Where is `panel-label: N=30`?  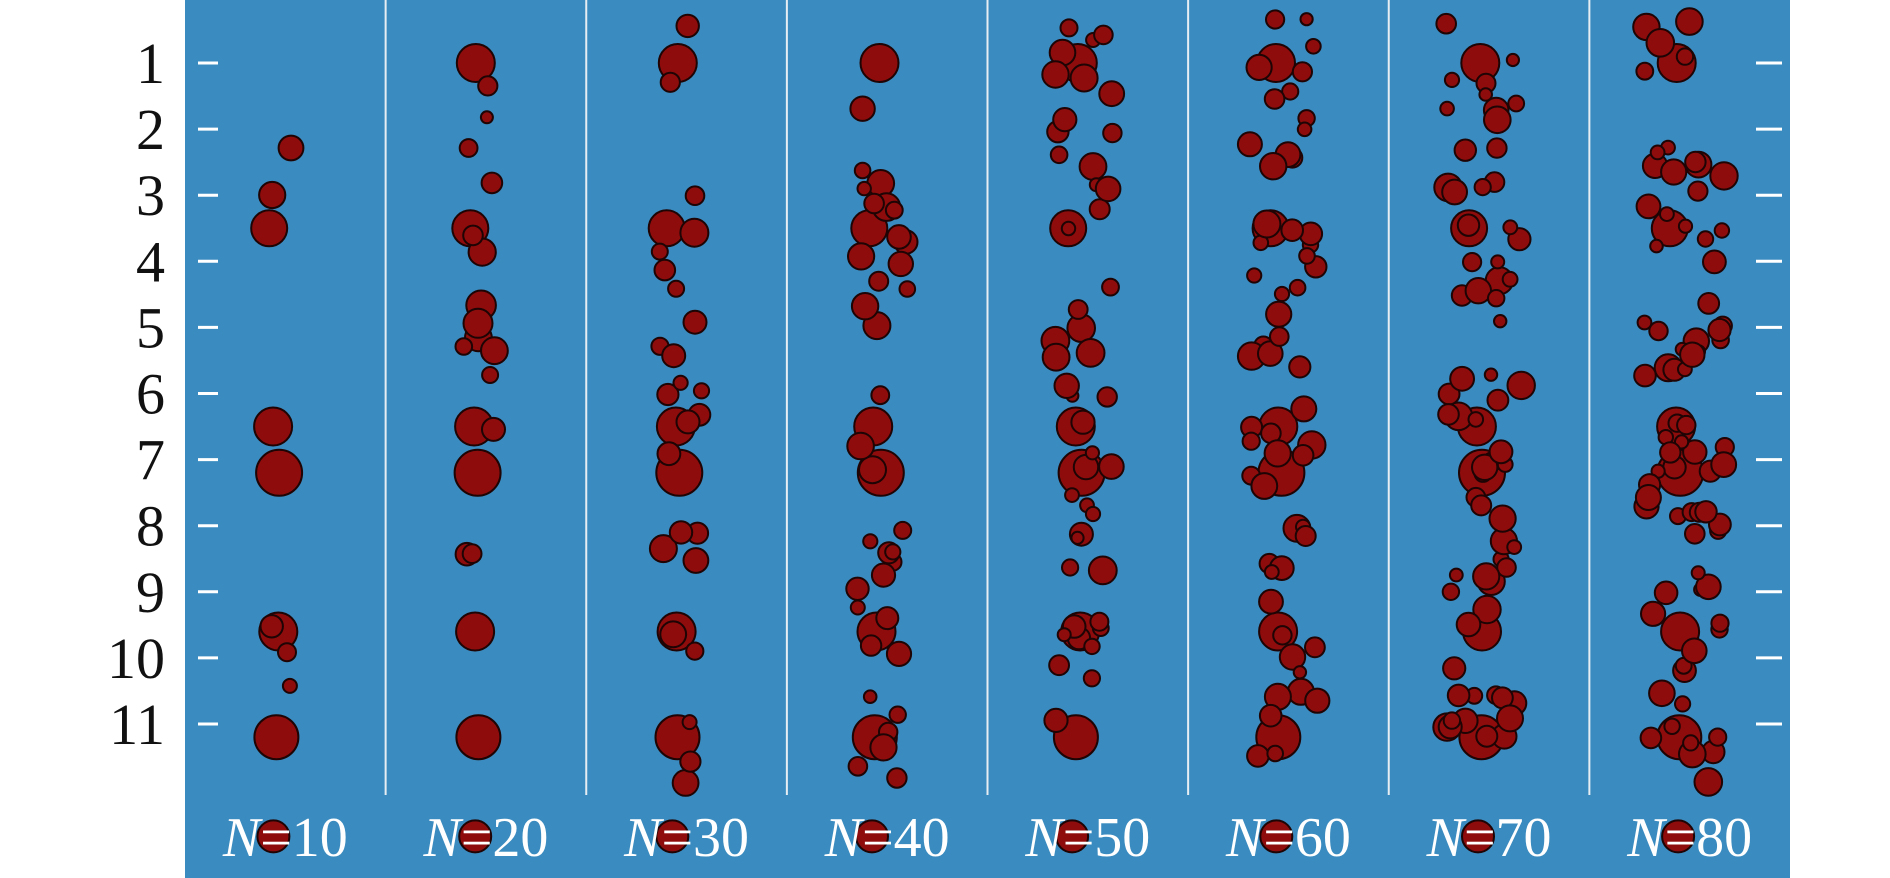
panel-label: N=30 is located at coordinates (686, 838).